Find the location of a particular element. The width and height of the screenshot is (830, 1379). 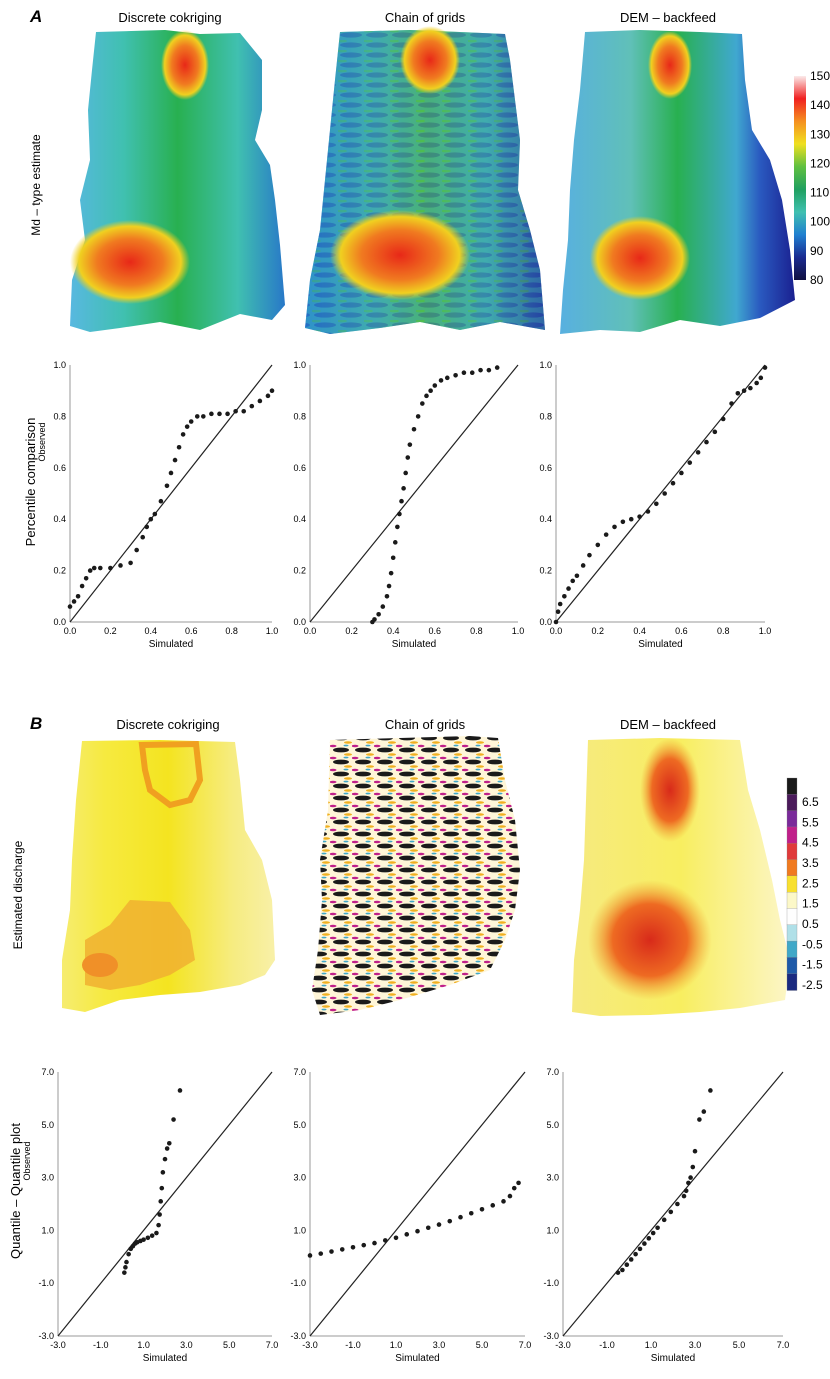

panel-a-row-label: Md – type estimate is located at coordinates (36, 185).